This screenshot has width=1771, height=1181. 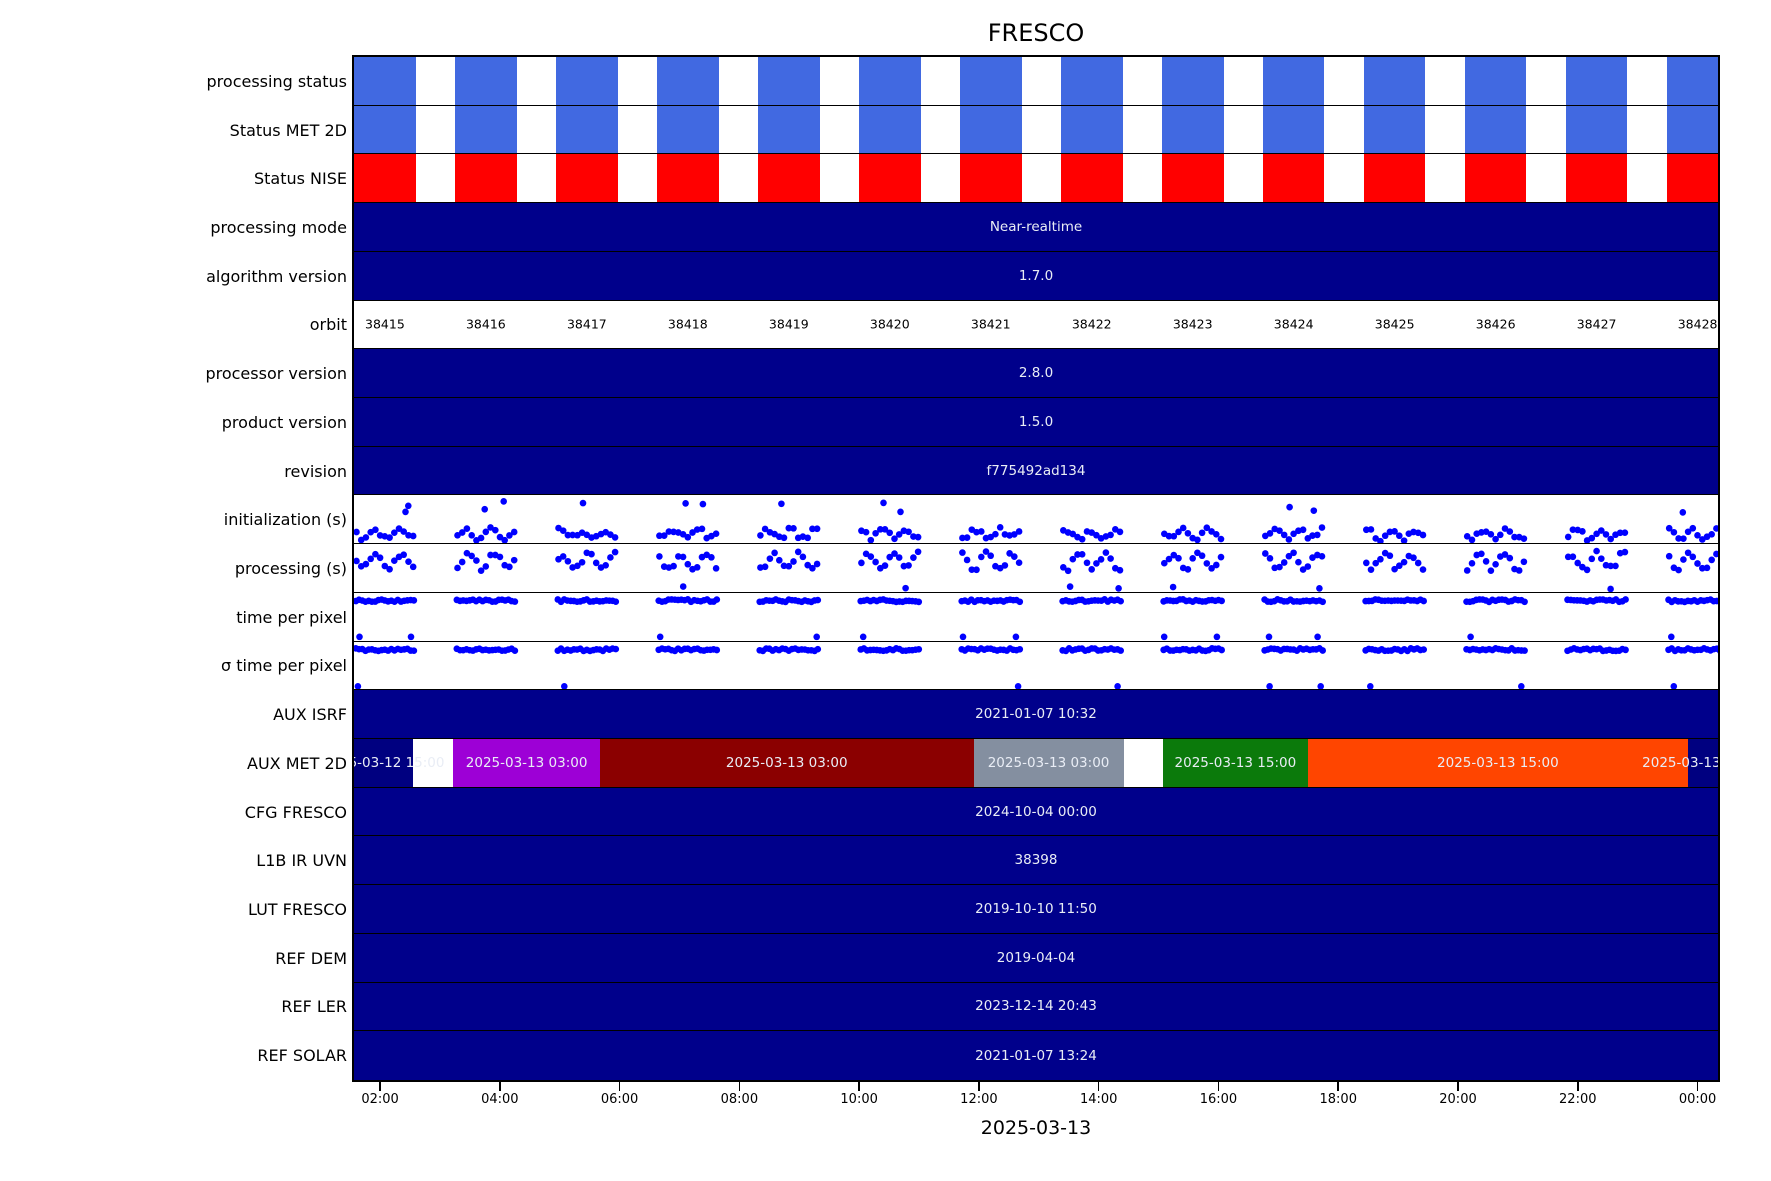 What do you see at coordinates (1036, 618) in the screenshot?
I see `scatter-time-per-pixel` at bounding box center [1036, 618].